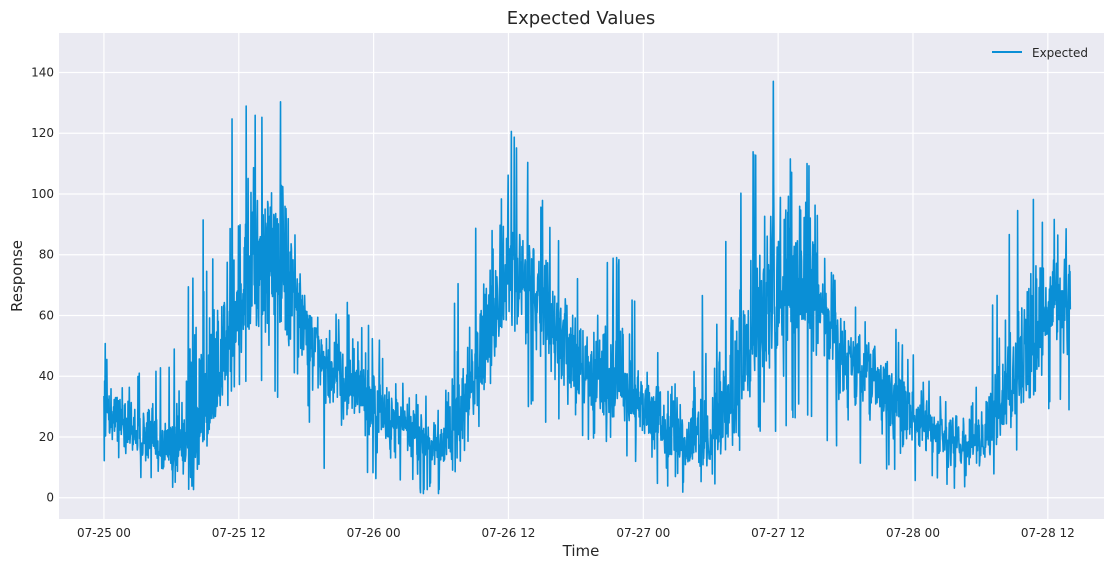 This screenshot has width=1112, height=568. Describe the element at coordinates (581, 551) in the screenshot. I see `x-axis-label: Time` at that location.